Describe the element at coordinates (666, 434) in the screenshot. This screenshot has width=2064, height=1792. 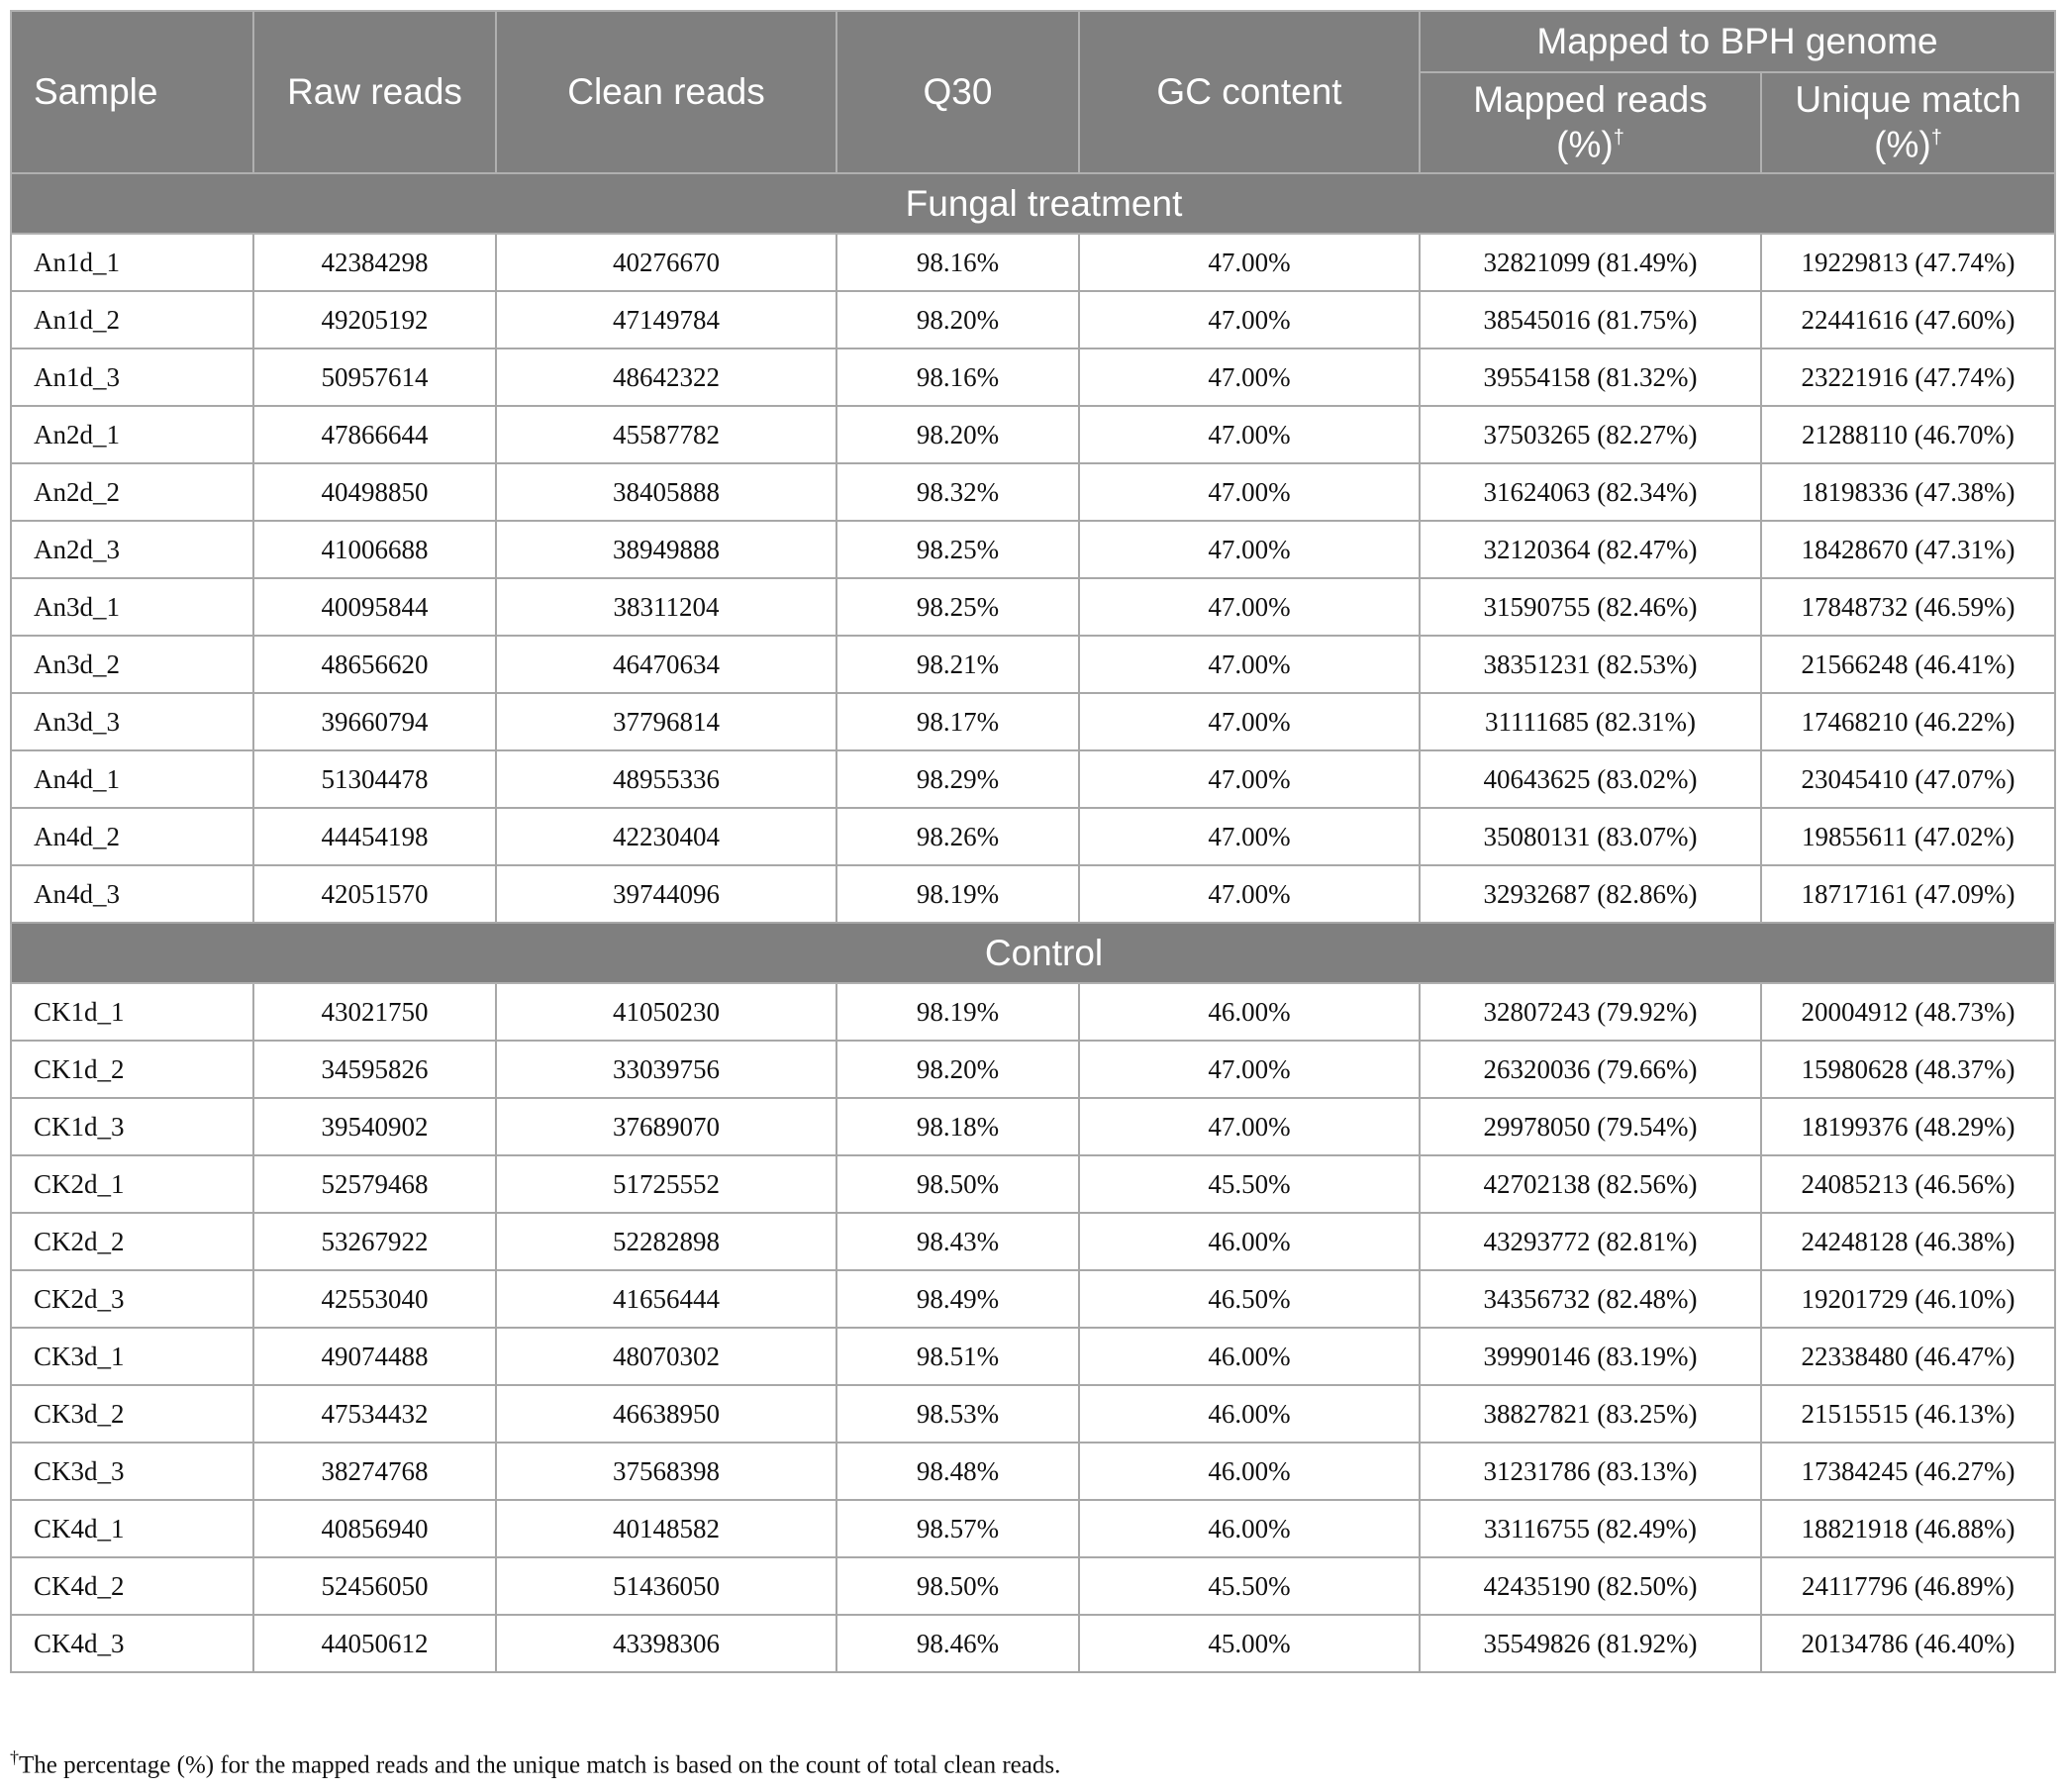
I see `cell-clean-reads: 45587782` at that location.